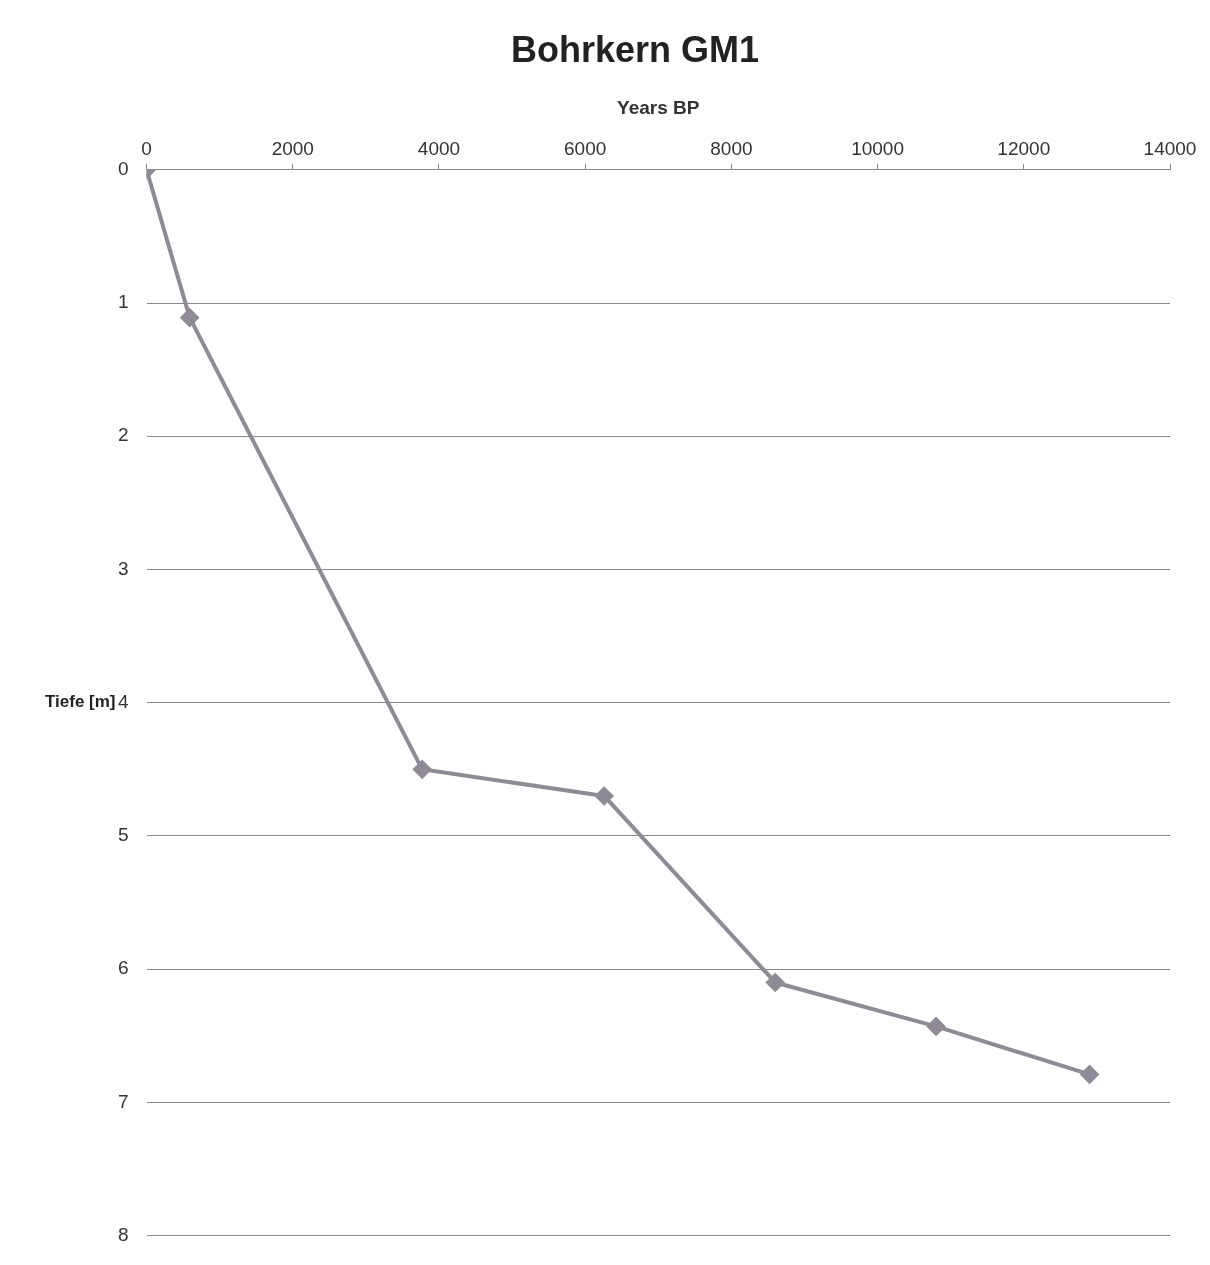 This screenshot has height=1265, width=1210. Describe the element at coordinates (635, 49) in the screenshot. I see `chart-title: Bohrkern GM1` at that location.